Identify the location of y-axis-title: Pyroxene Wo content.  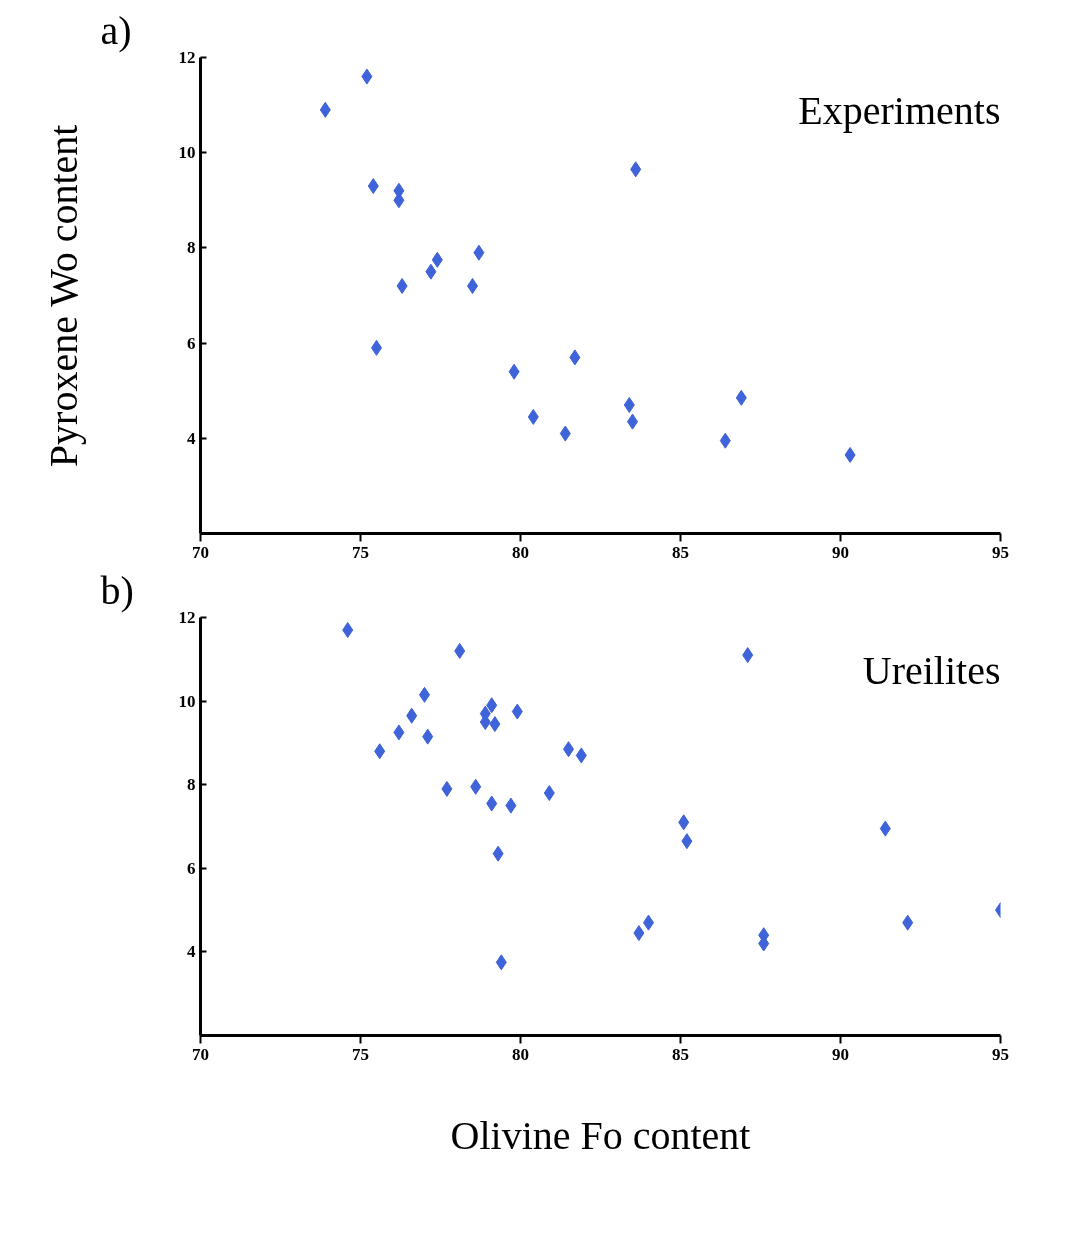
(63, 296).